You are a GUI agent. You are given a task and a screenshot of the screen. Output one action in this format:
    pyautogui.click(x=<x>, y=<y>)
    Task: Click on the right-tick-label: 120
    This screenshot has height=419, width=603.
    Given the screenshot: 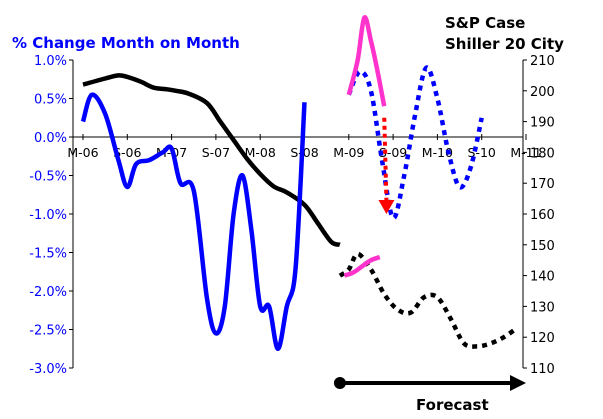 What is the action you would take?
    pyautogui.click(x=542, y=338)
    